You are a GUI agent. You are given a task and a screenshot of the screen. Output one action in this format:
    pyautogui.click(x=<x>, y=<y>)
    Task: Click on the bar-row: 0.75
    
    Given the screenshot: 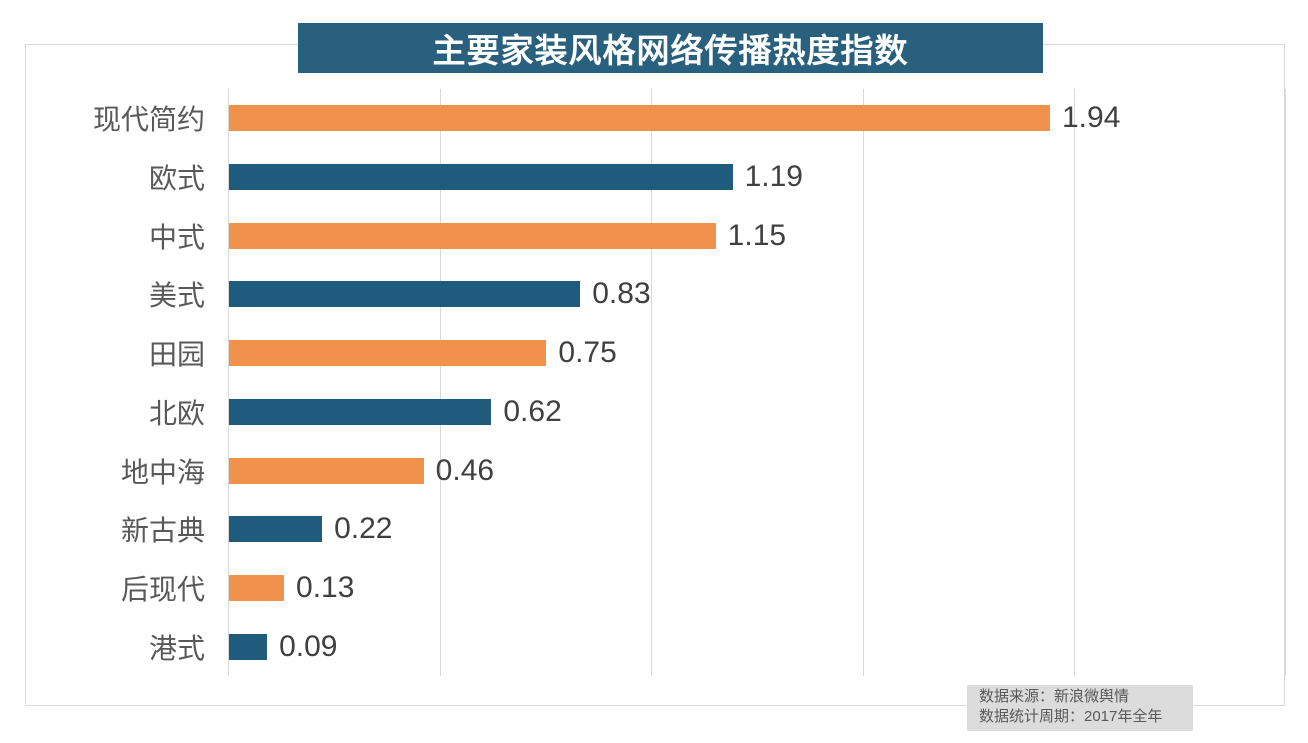 What is the action you would take?
    pyautogui.click(x=757, y=353)
    